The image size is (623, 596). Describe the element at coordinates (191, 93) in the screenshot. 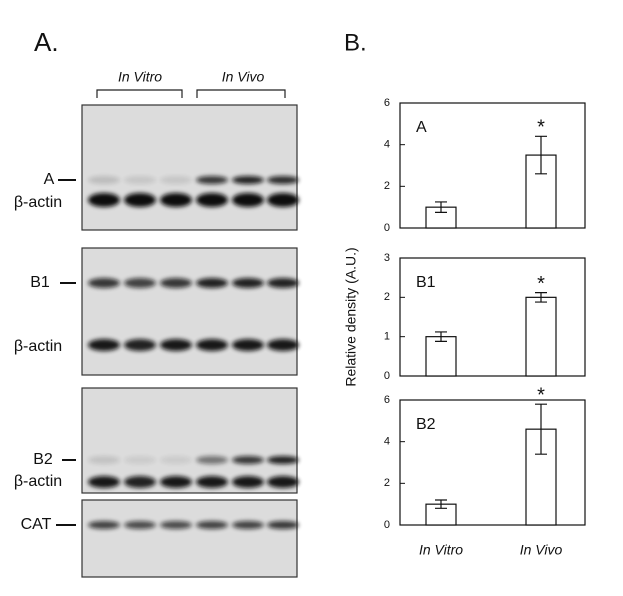

I see `group-bracket` at that location.